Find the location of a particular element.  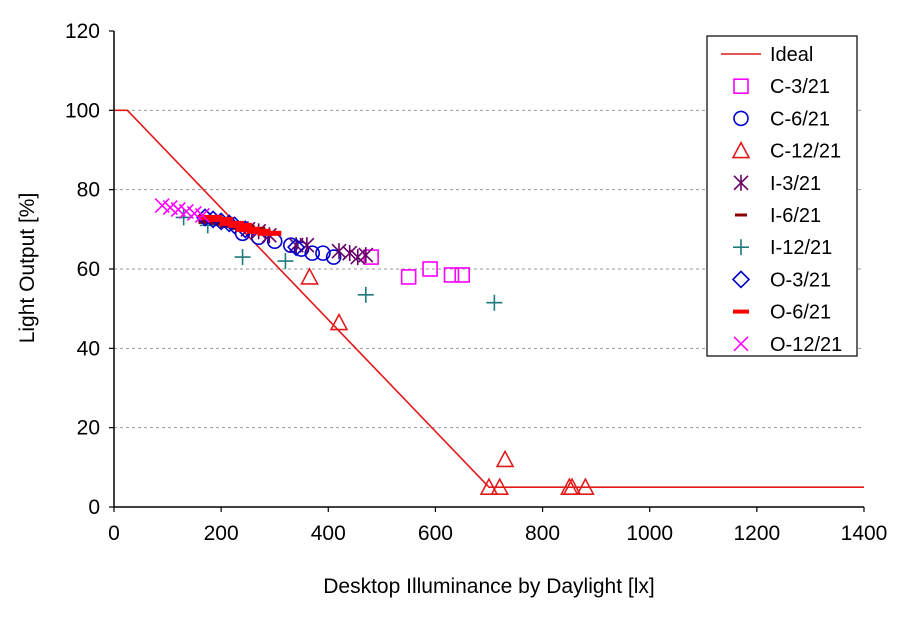

x-tick-label: 400 is located at coordinates (328, 533).